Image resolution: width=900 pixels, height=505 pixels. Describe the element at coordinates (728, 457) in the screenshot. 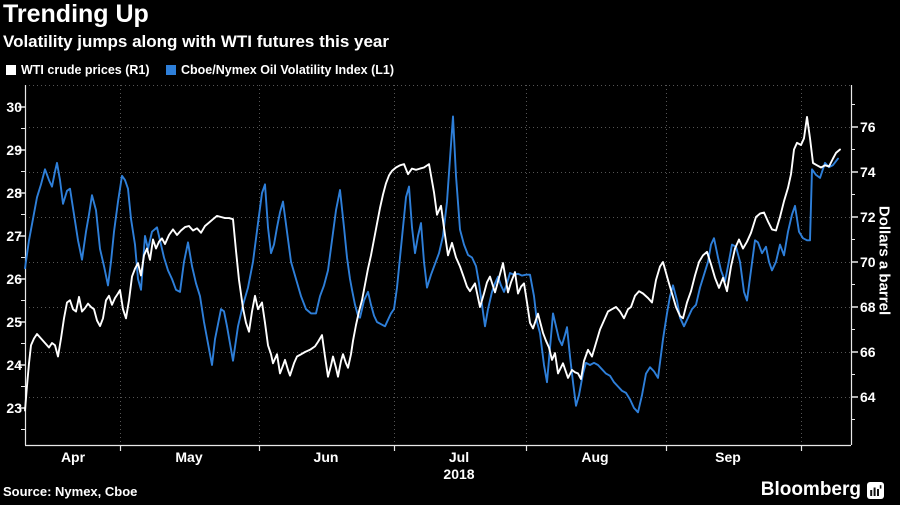

I see `x-axis-month-label: Sep` at that location.